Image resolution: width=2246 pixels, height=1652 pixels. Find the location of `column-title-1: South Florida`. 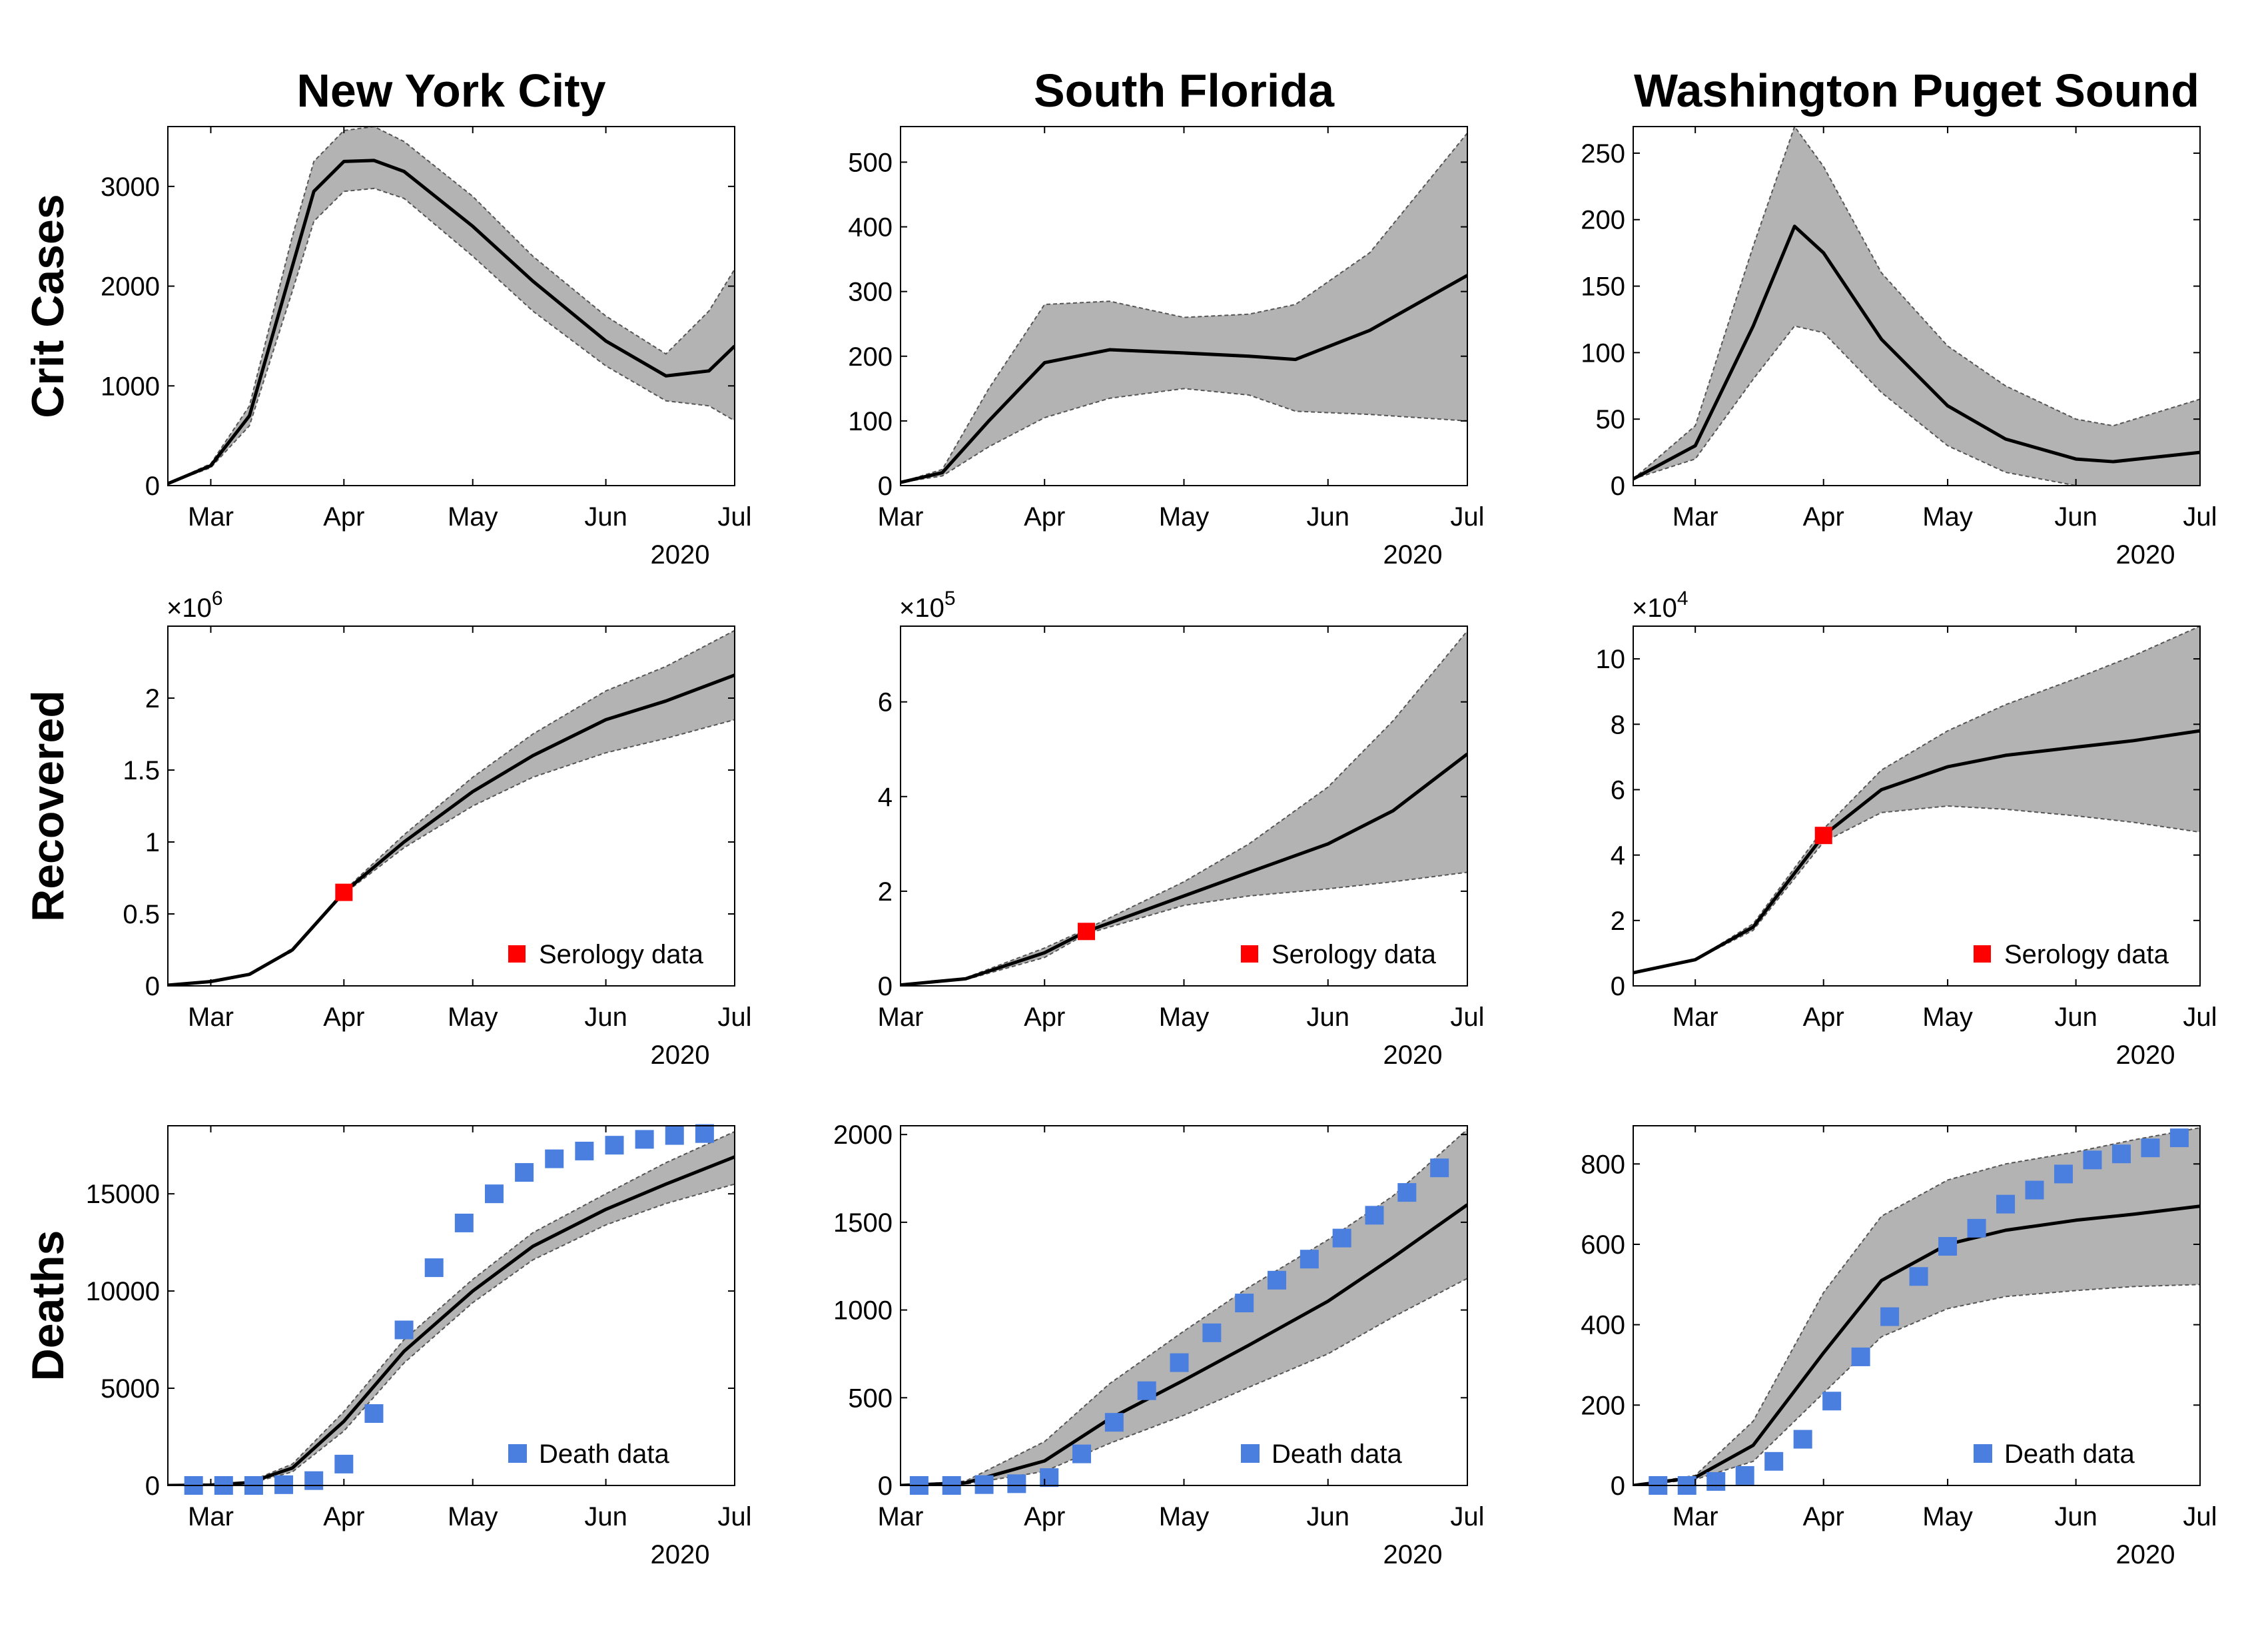

column-title-1: South Florida is located at coordinates (1184, 91).